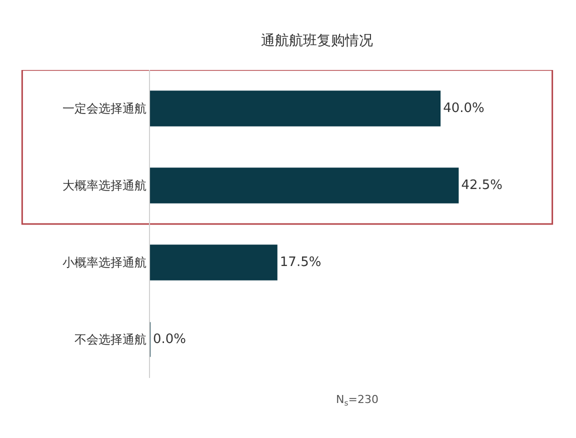 This screenshot has width=576, height=438. Describe the element at coordinates (104, 185) in the screenshot. I see `y-tick-label: 大概率选择通航` at that location.